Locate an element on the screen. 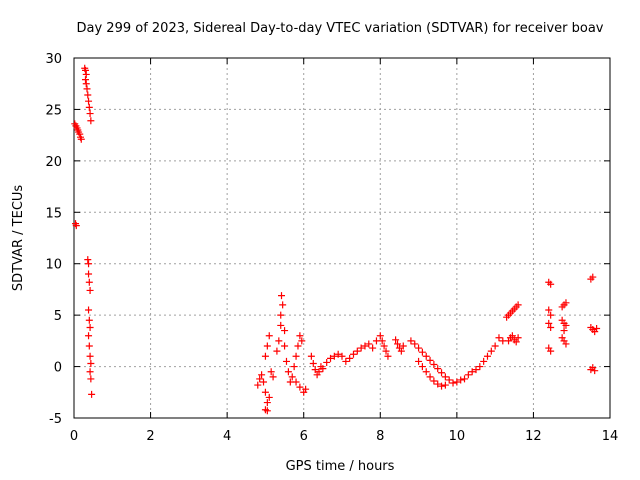  y-tick-label: 0 is located at coordinates (58, 368).